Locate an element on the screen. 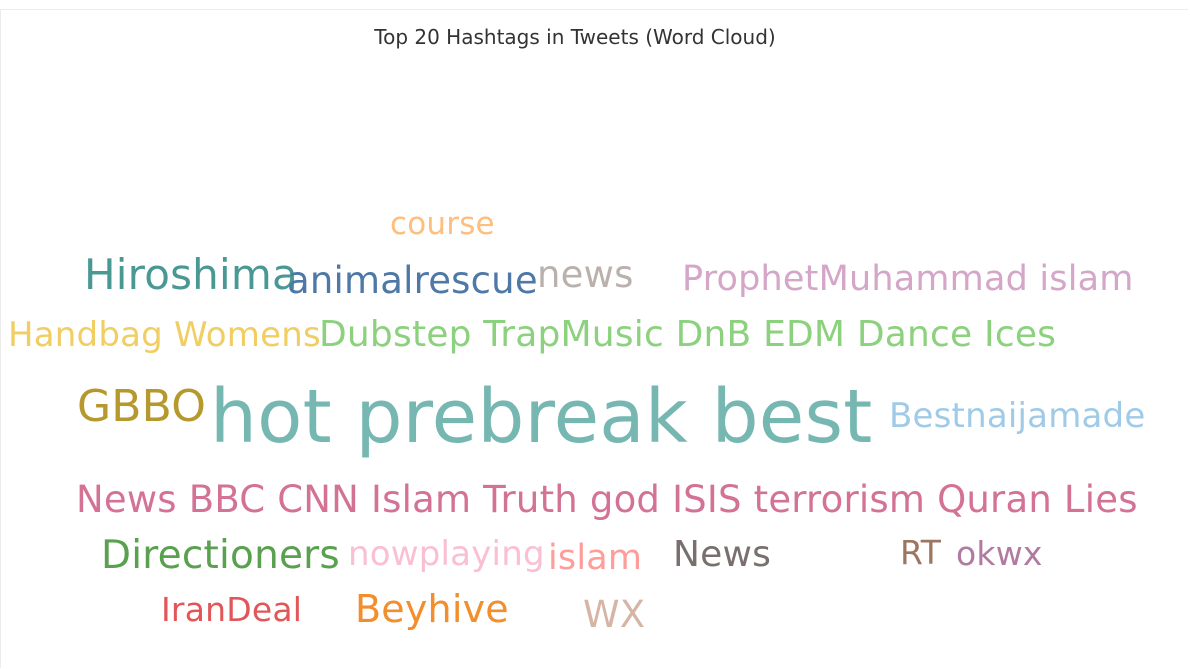  word-5: Hiroshima is located at coordinates (191, 274).